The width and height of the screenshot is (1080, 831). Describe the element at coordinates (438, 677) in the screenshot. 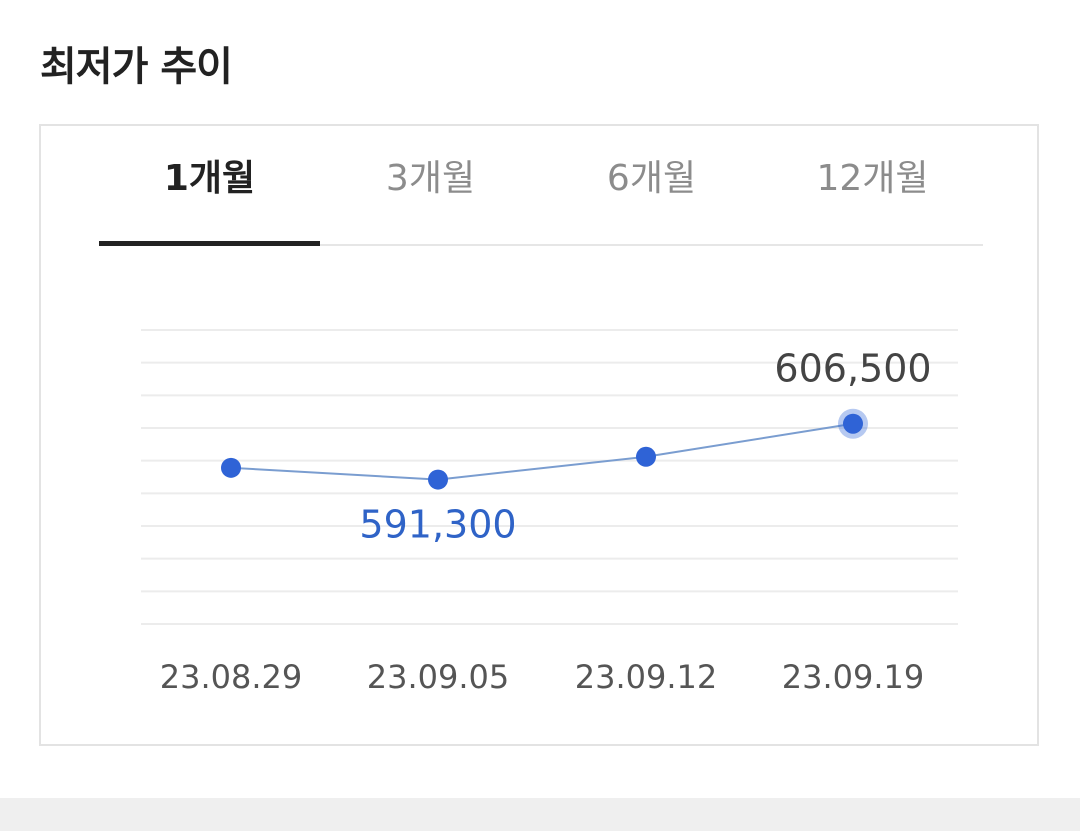

I see `x-tick-label: 23.09.05` at that location.